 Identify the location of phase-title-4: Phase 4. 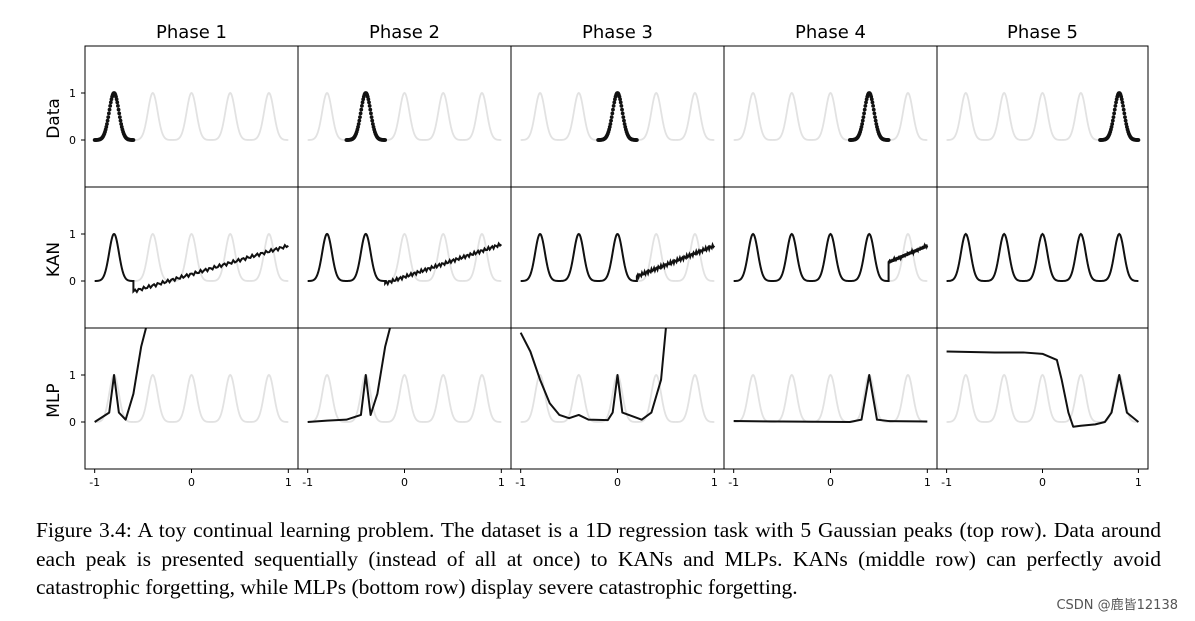
(830, 32).